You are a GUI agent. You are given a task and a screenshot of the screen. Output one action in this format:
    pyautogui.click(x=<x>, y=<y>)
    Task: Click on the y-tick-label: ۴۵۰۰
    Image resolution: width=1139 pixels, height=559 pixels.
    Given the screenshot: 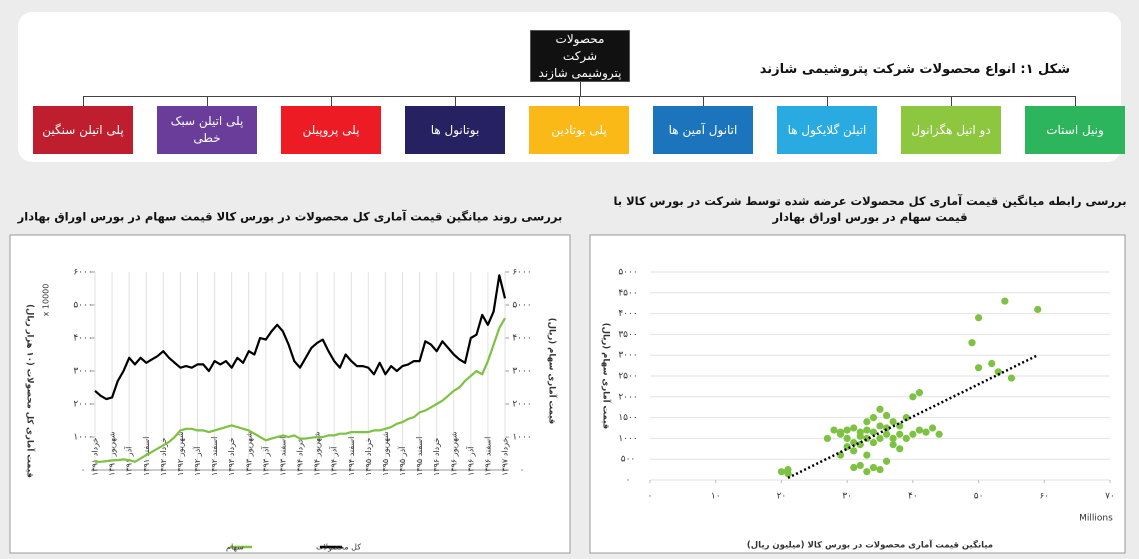 What is the action you would take?
    pyautogui.click(x=627, y=293)
    